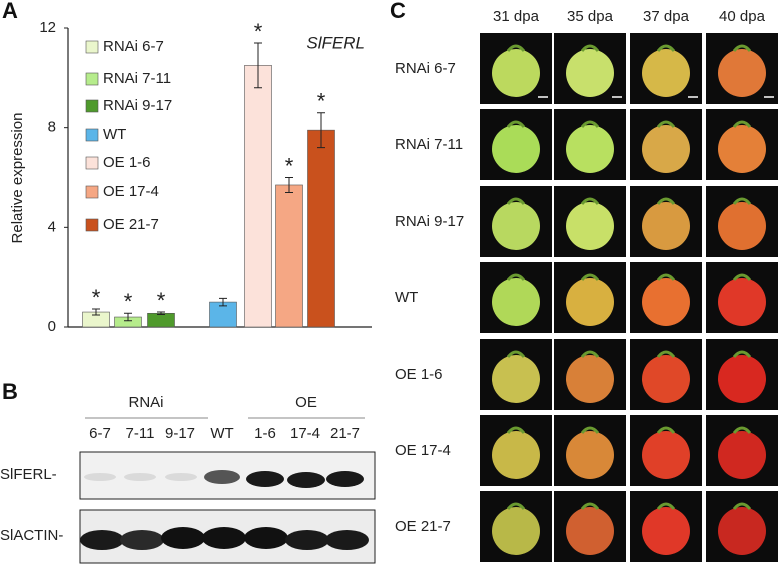 This screenshot has height=568, width=782. Describe the element at coordinates (265, 433) in the screenshot. I see `lane-label: 1-6` at that location.